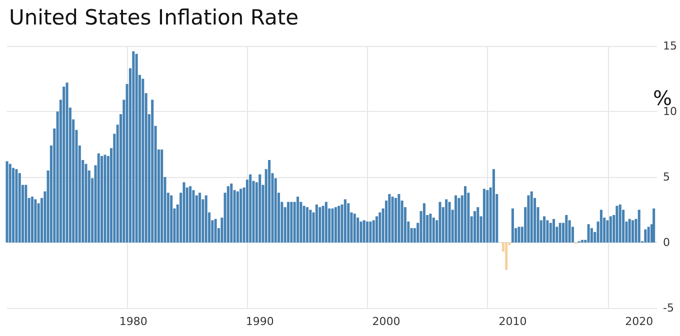  I want to click on y-tick-label: 0, so click(666, 242).